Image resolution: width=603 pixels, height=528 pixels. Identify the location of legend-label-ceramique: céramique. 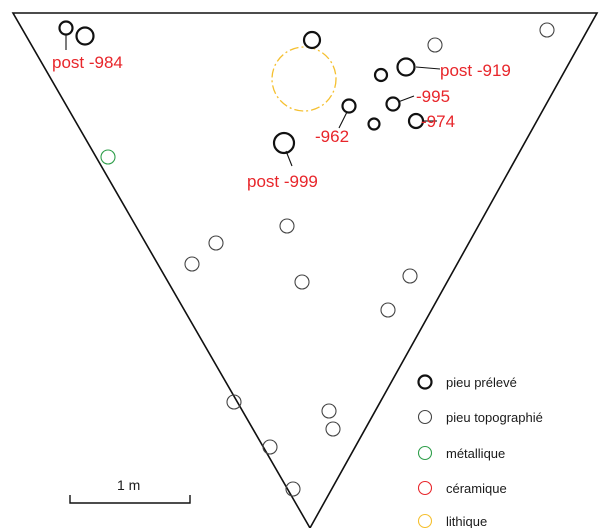
(476, 488).